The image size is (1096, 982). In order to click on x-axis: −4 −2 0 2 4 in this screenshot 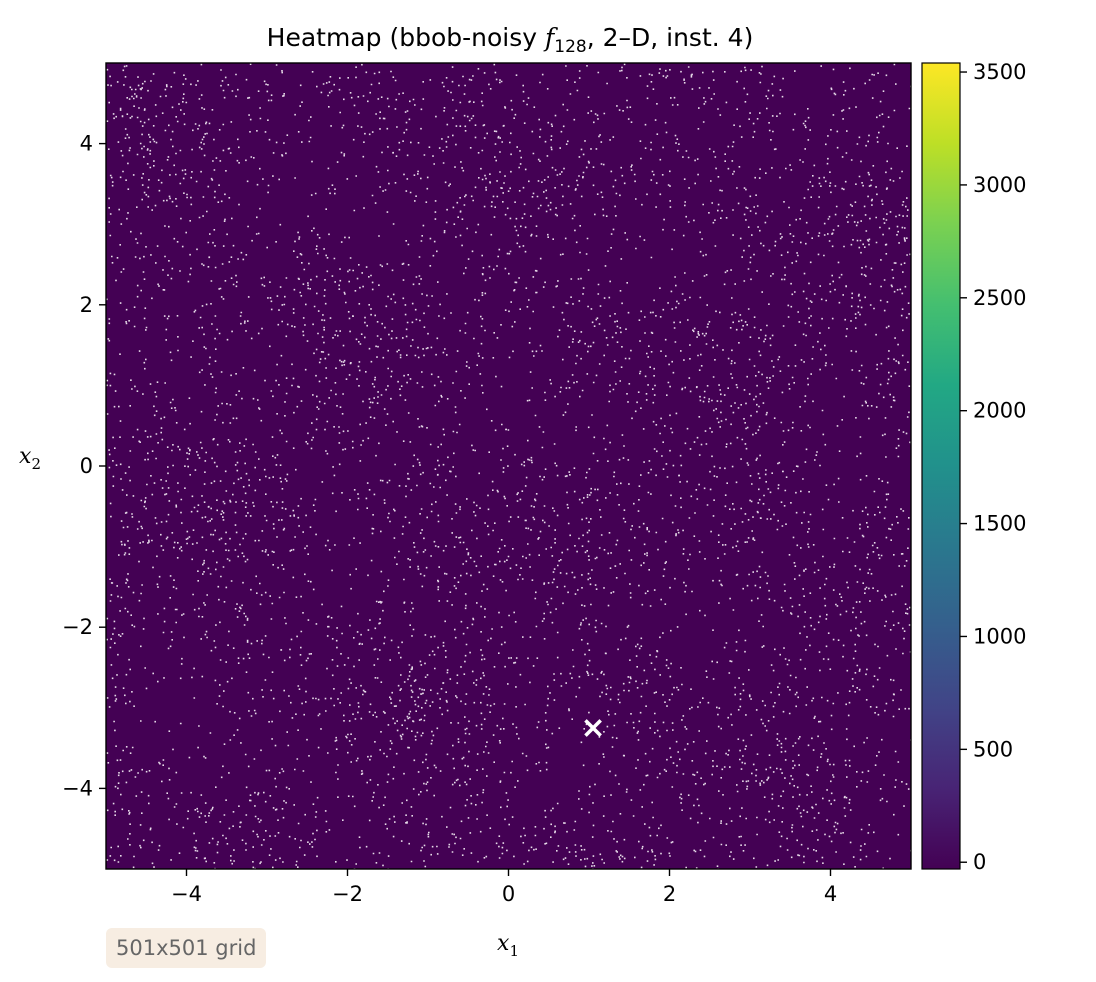, I will do `click(504, 887)`.